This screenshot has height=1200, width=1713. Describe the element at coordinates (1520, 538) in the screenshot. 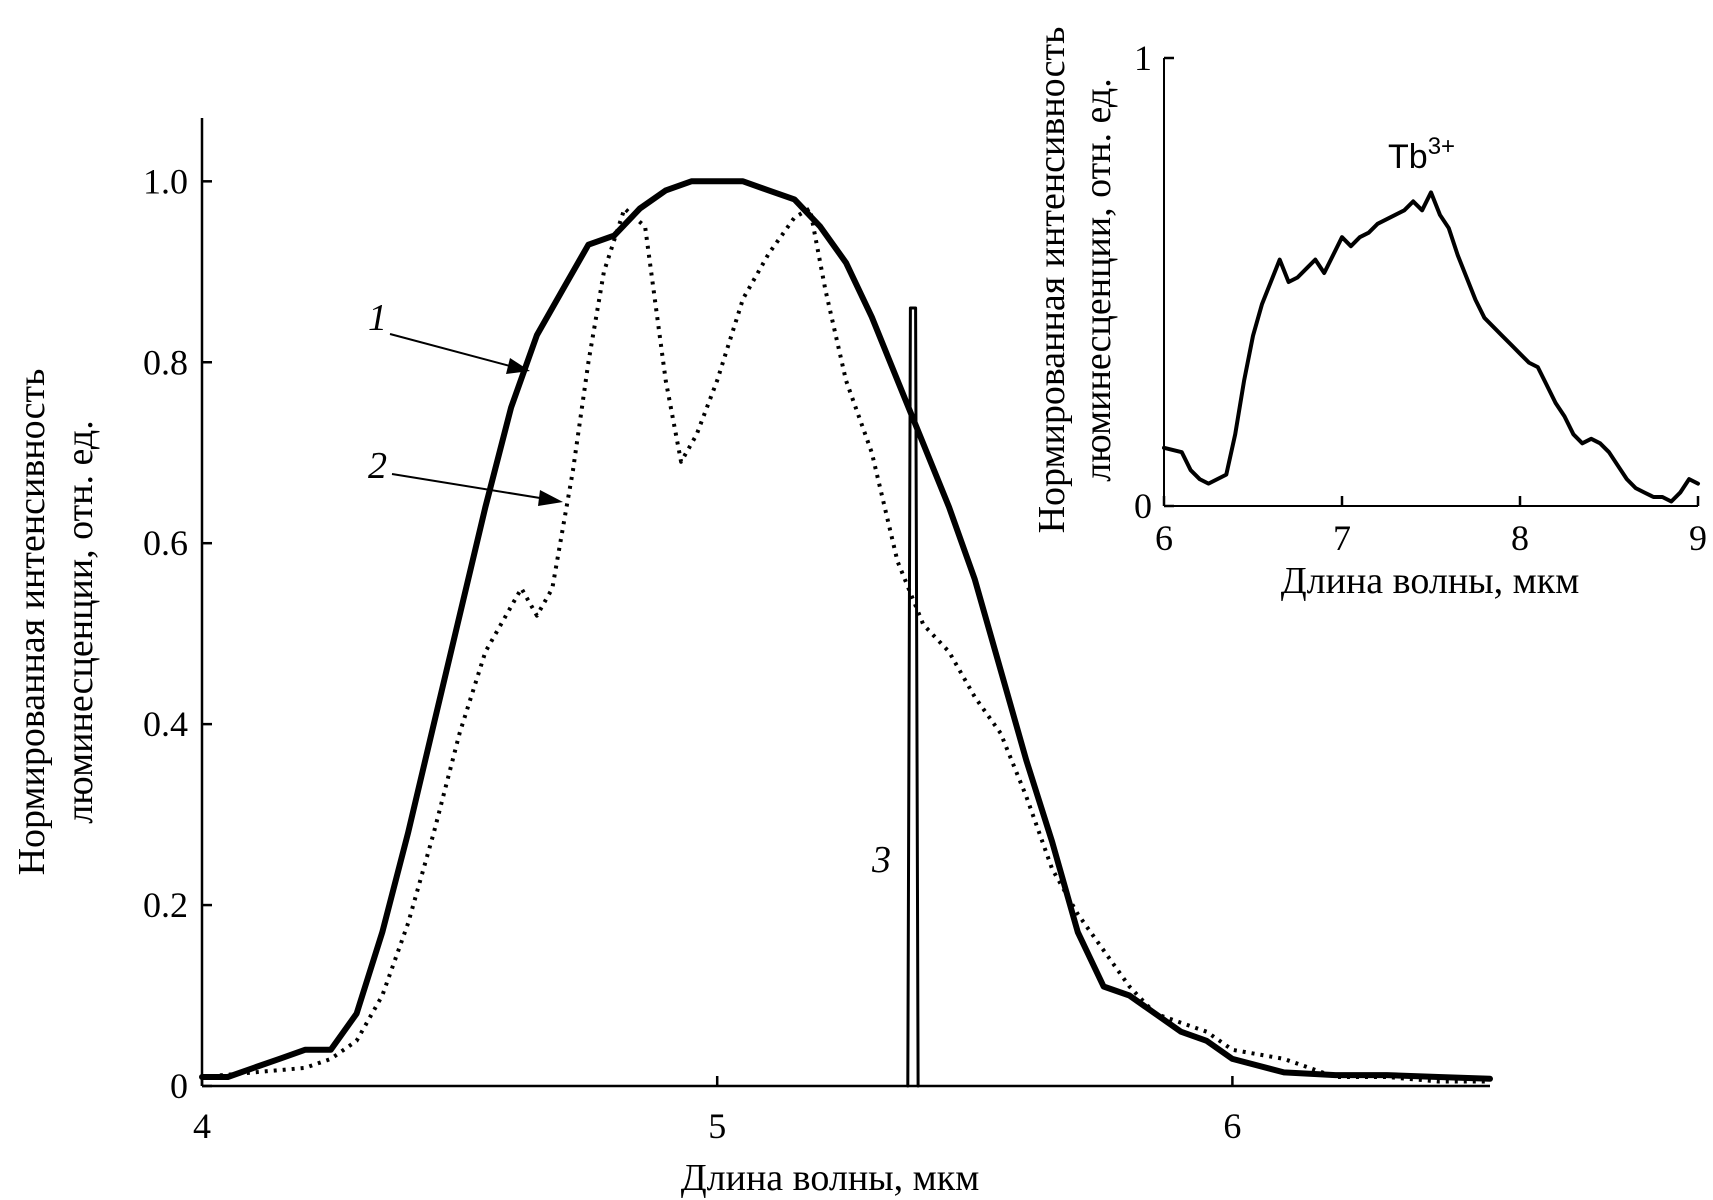

I see `inset-x-tick-label-2: 8` at that location.